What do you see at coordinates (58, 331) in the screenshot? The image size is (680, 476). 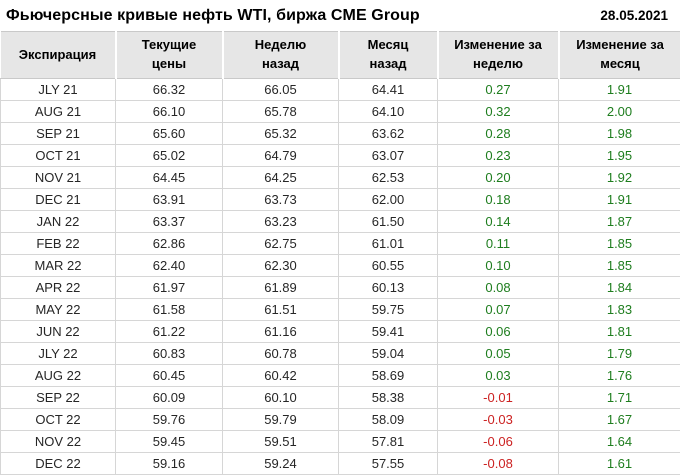 I see `cell-expiration: JUN 22` at bounding box center [58, 331].